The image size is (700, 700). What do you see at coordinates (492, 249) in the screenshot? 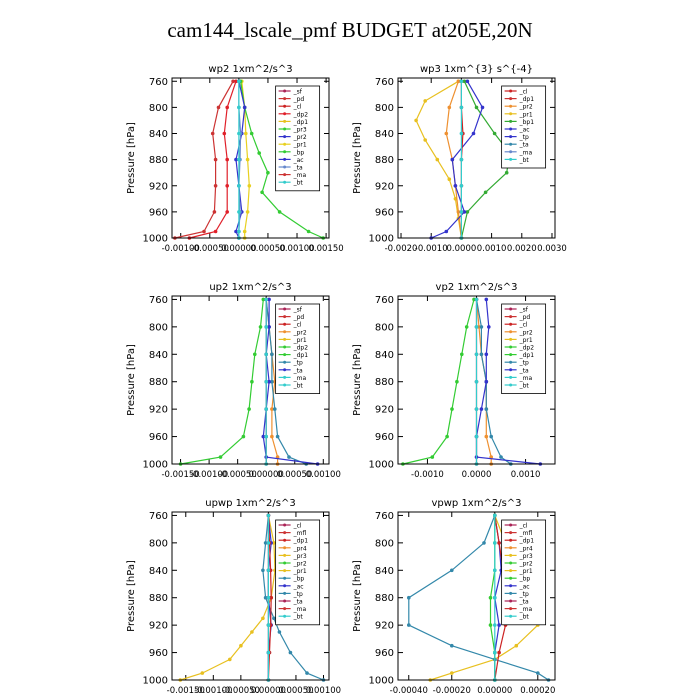
I see `x-tick-label: 0.0010` at bounding box center [492, 249].